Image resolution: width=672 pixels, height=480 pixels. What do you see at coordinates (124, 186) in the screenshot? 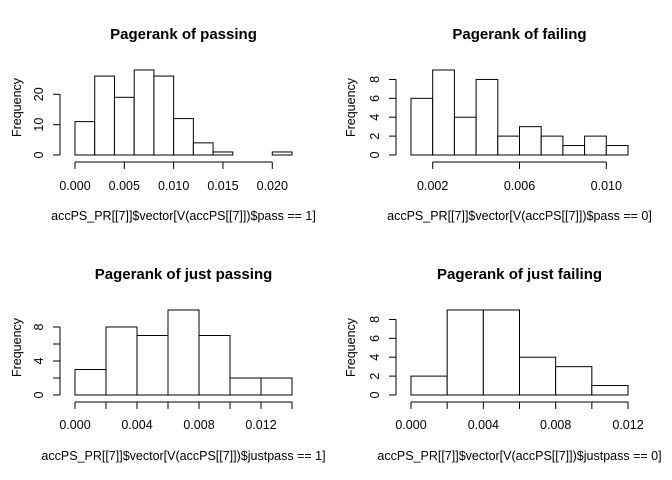
I see `x-tick-label: 0.005` at bounding box center [124, 186].